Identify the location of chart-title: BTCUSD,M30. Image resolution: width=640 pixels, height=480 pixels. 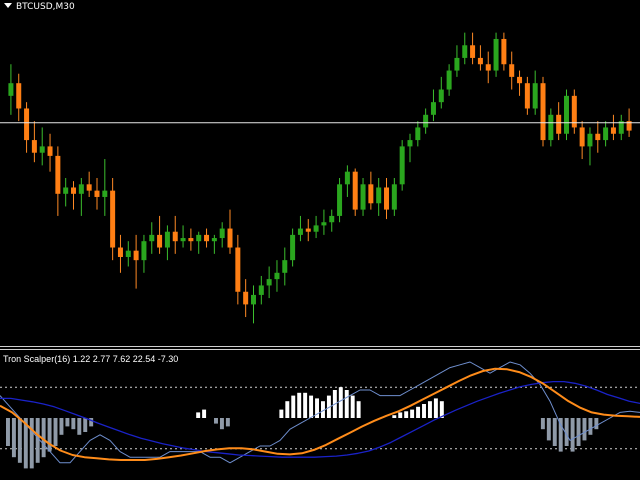
(39, 7).